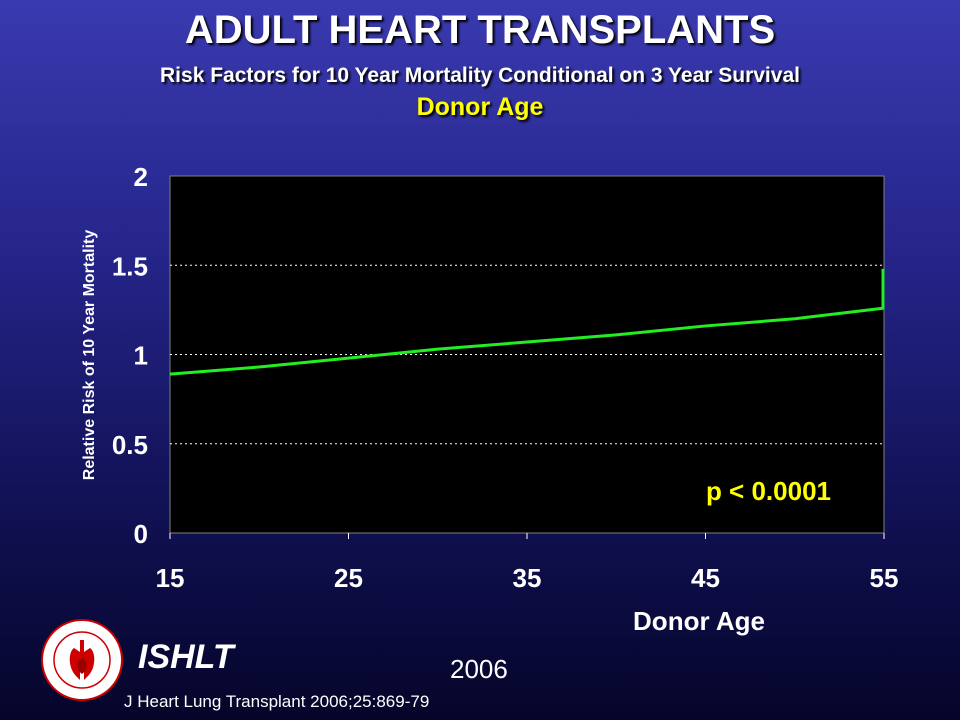  What do you see at coordinates (141, 534) in the screenshot?
I see `y-tick-label: 0` at bounding box center [141, 534].